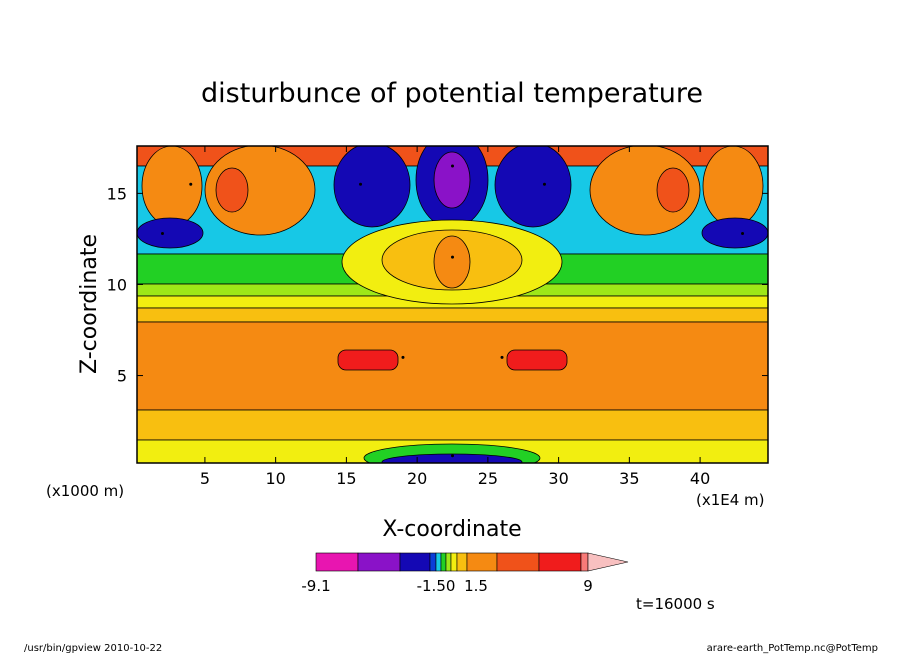 This screenshot has width=904, height=654. Describe the element at coordinates (232, 190) in the screenshot. I see `lobe-left-inner` at that location.